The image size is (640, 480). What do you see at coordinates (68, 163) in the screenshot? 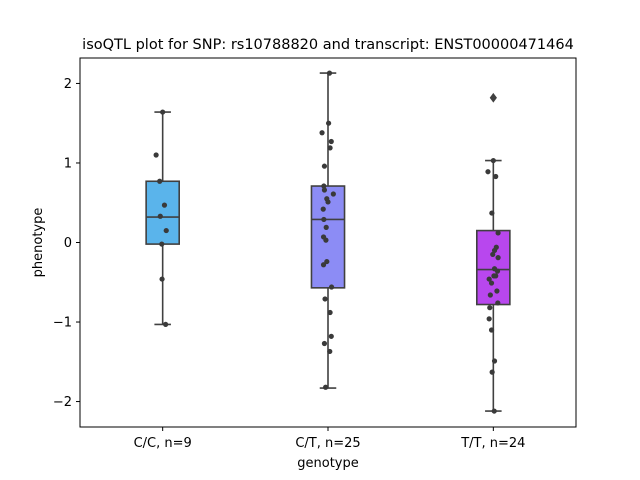
I see `y-tick-label: 1` at bounding box center [68, 163].